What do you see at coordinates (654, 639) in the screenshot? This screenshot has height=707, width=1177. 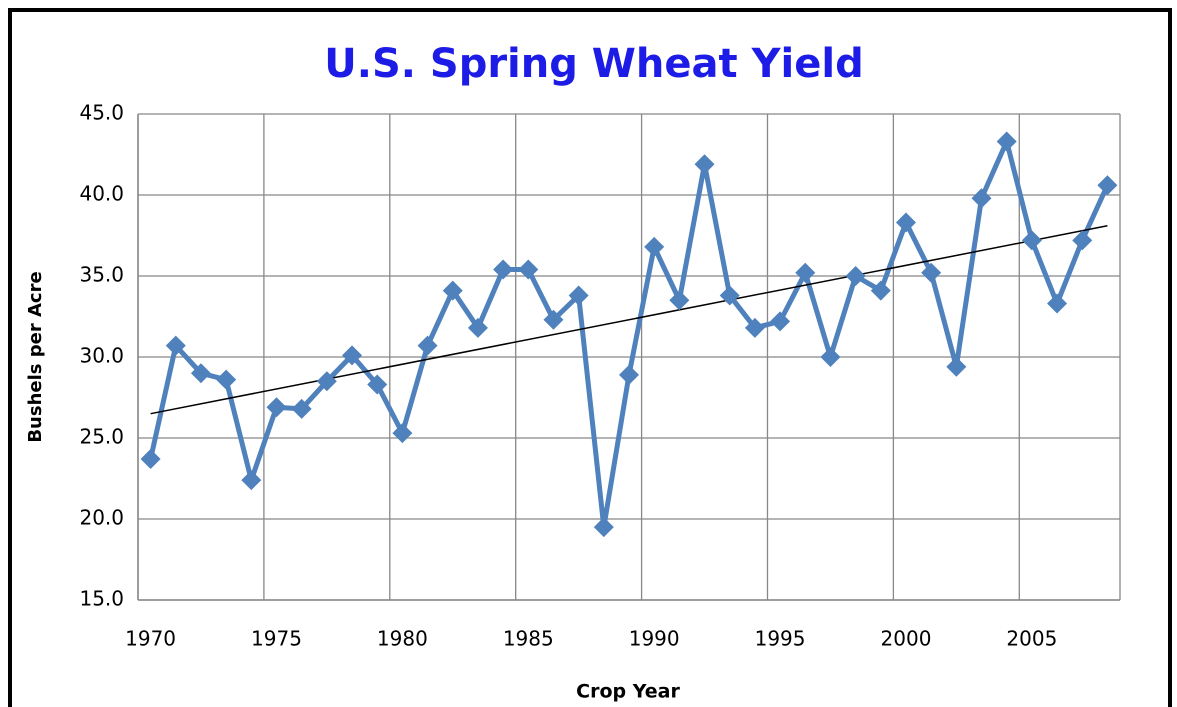 I see `x-tick-label: 1990` at bounding box center [654, 639].